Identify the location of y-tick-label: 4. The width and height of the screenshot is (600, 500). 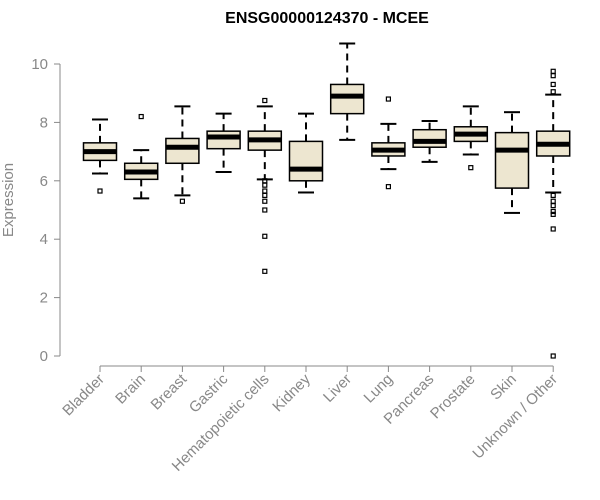
(44, 239).